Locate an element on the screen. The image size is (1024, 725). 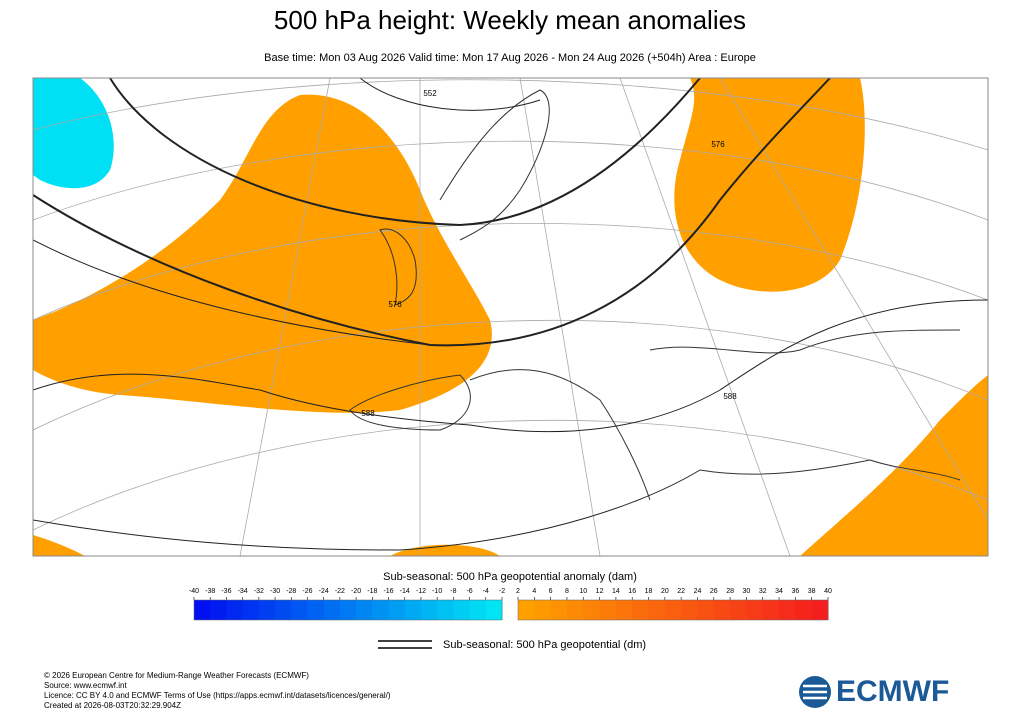
colorbar-tick-label: 34 is located at coordinates (779, 591).